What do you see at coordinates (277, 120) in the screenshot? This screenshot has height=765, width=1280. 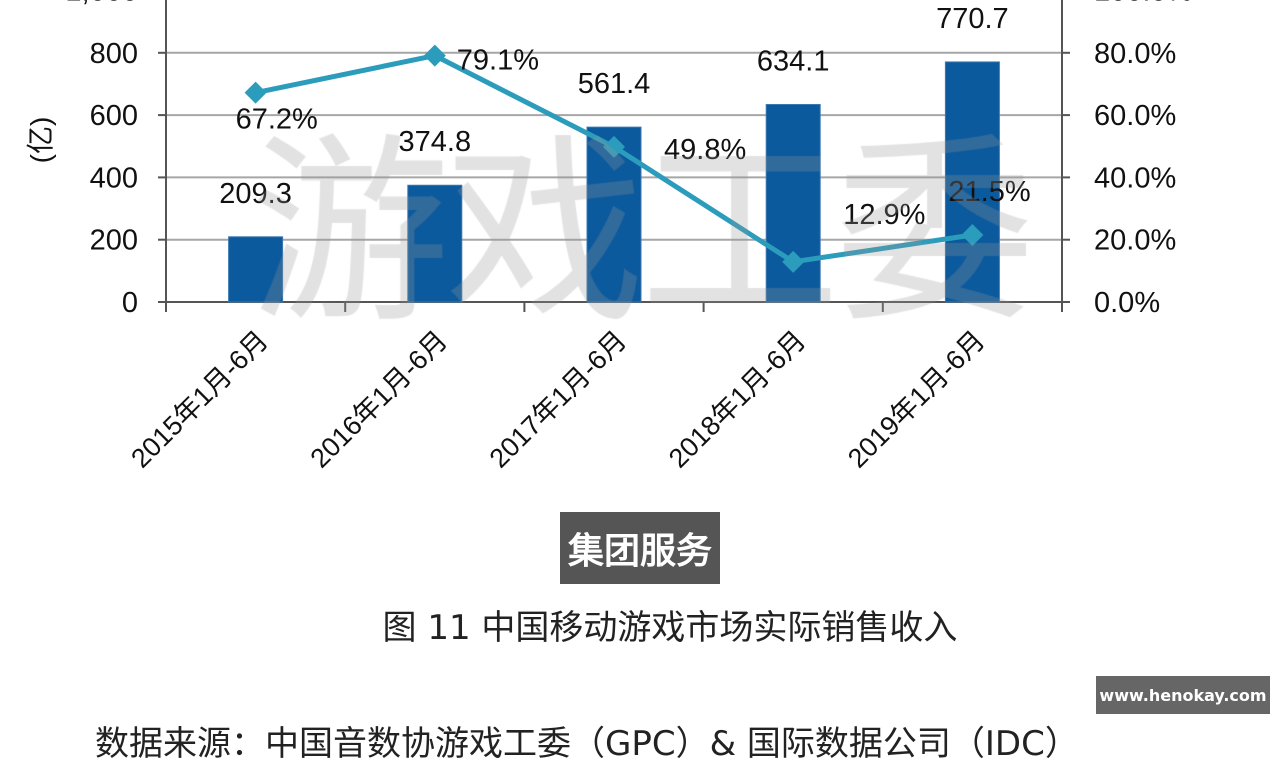 I see `line-label: 67.2%` at bounding box center [277, 120].